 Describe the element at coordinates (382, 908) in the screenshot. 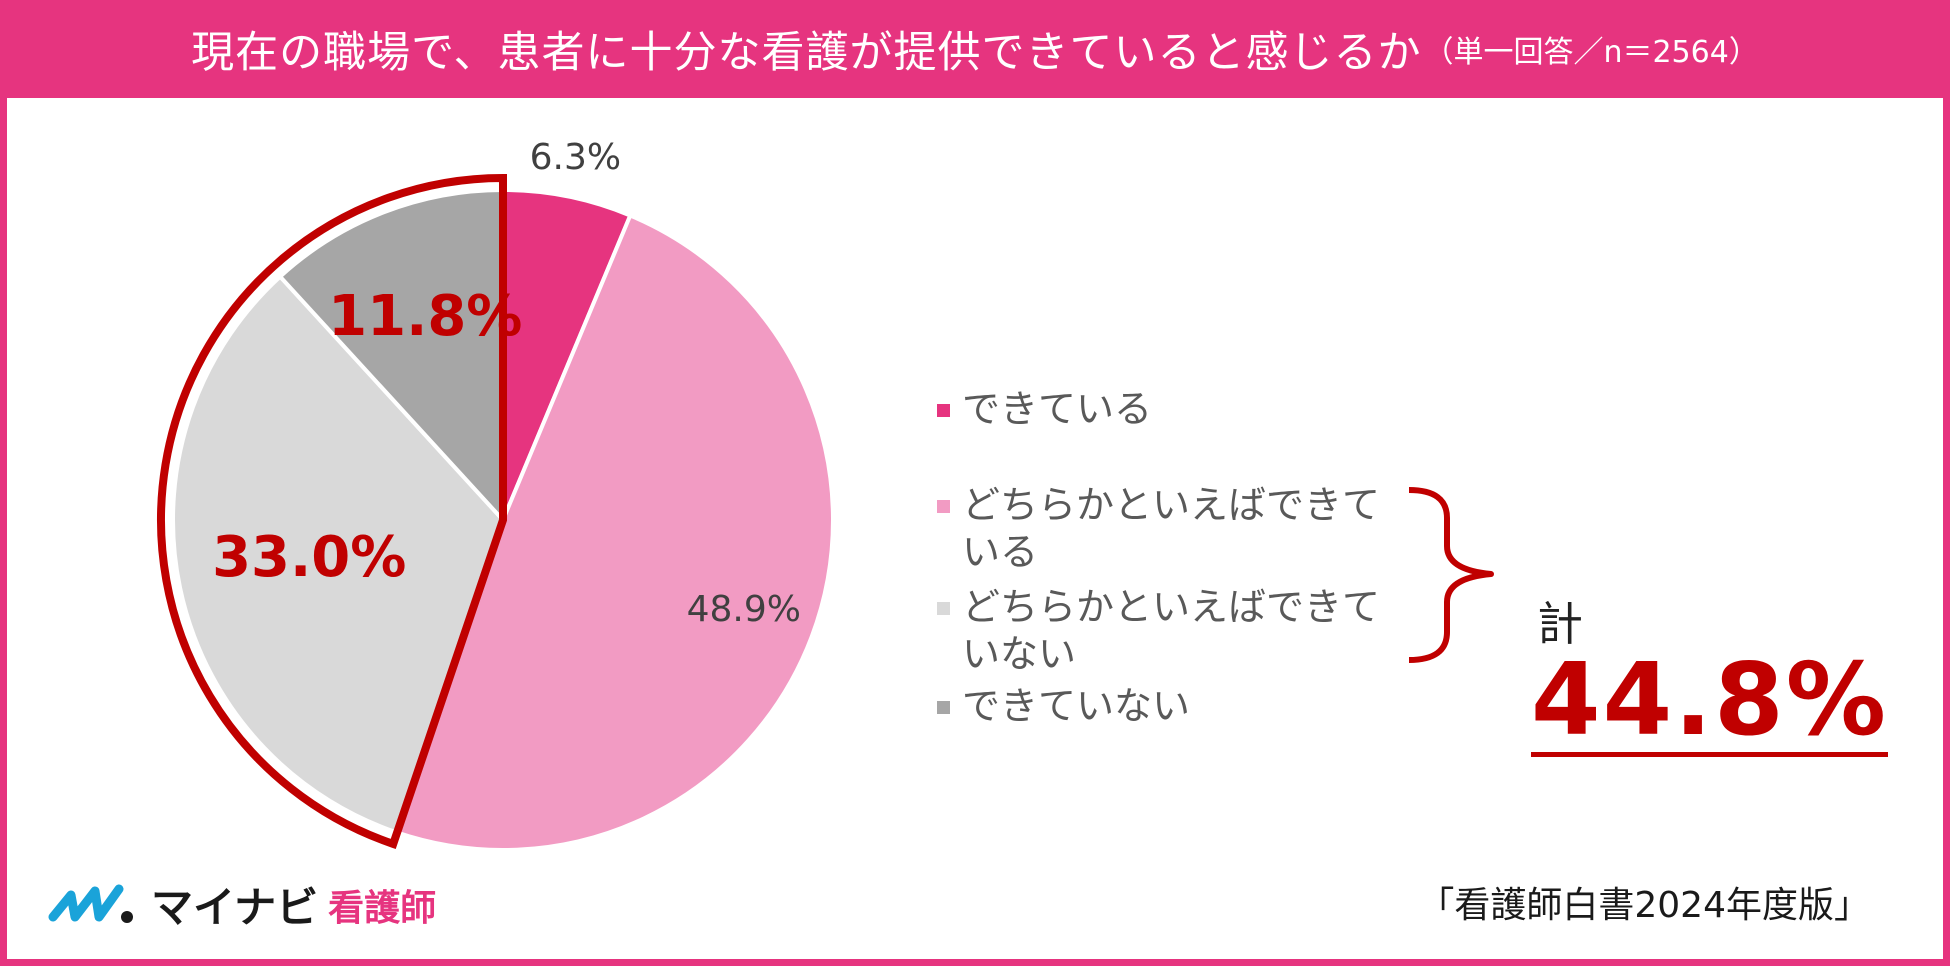

I see `logo-brand-sub: 看護師` at that location.